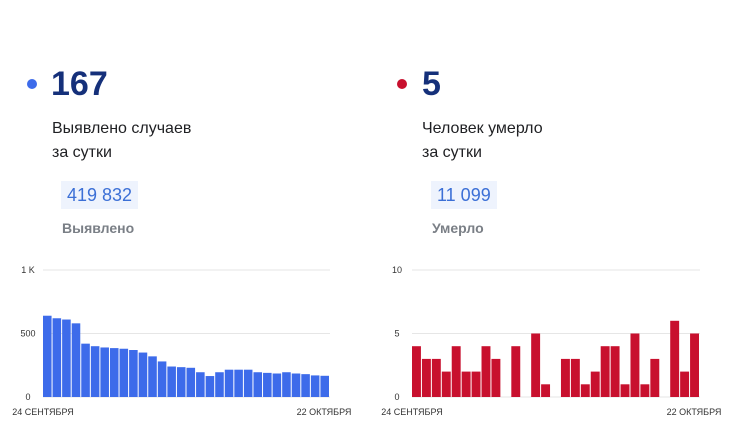 The height and width of the screenshot is (427, 738). Describe the element at coordinates (396, 397) in the screenshot. I see `deaths-chart-y-tick: 0` at that location.